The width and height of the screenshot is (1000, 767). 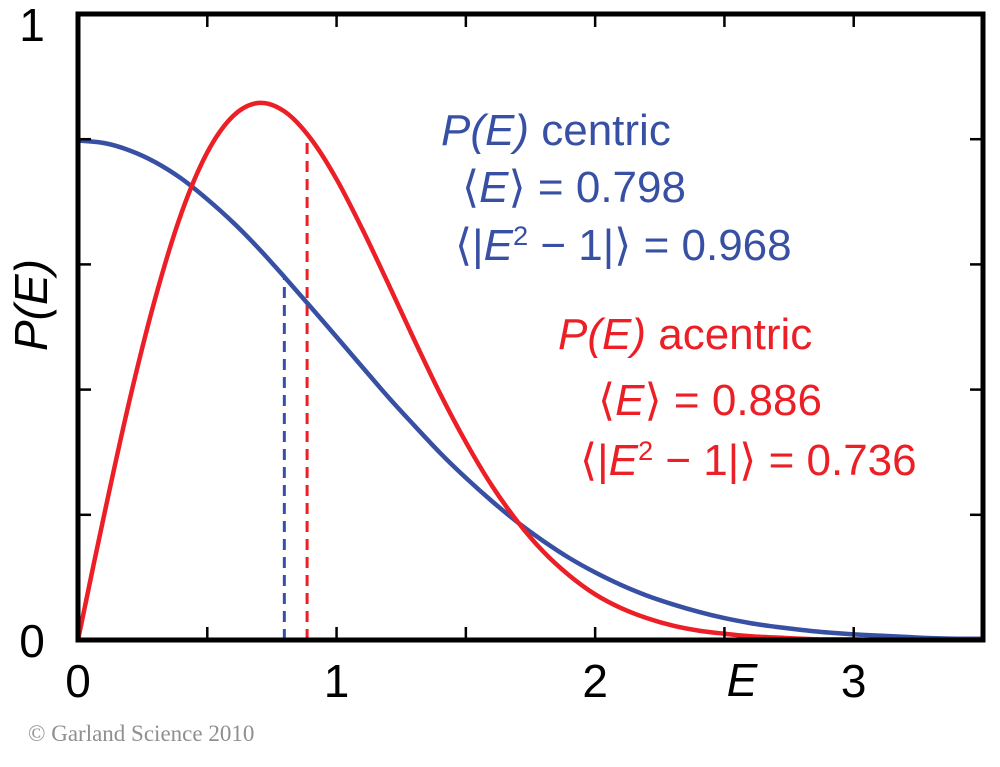 What do you see at coordinates (141, 733) in the screenshot?
I see `copyright-notice: © Garland Science 2010` at bounding box center [141, 733].